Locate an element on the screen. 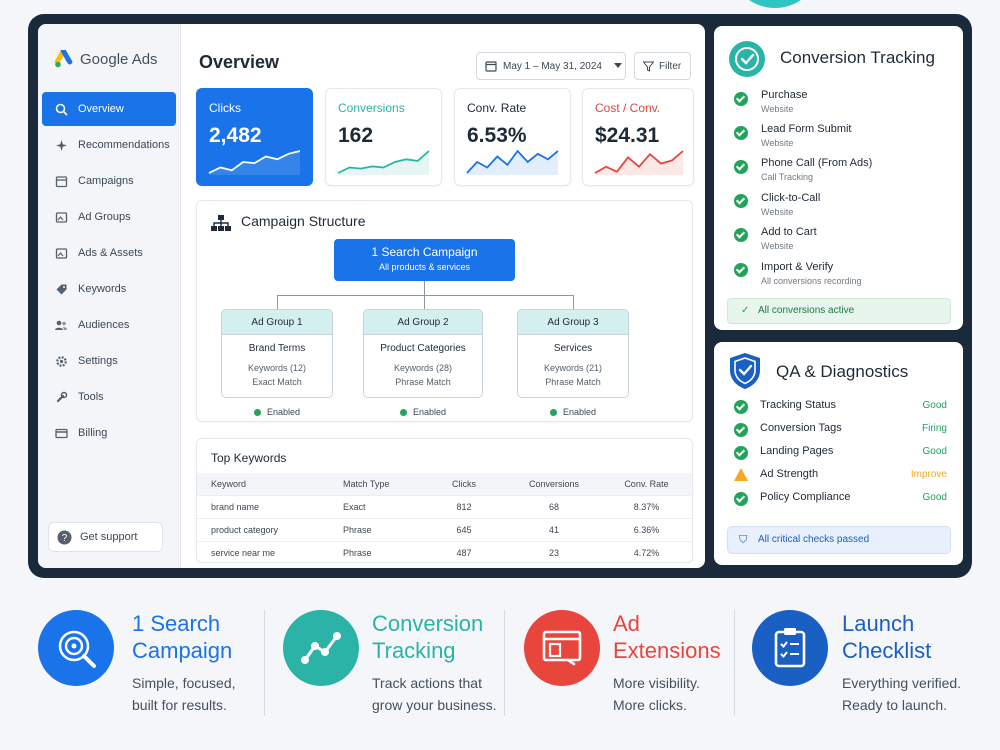 The width and height of the screenshot is (1000, 750). kpi-card-clicks: Clicks 2,482 is located at coordinates (254, 137).